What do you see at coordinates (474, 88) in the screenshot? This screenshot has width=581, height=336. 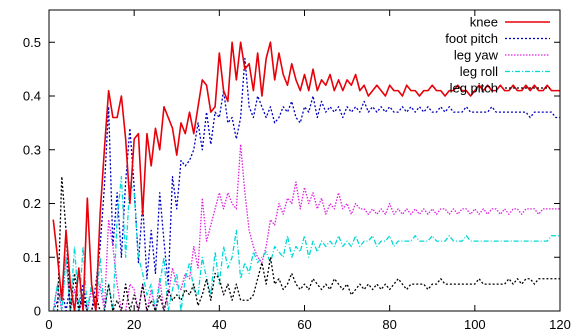 I see `legend-label: leg pitch` at bounding box center [474, 88].